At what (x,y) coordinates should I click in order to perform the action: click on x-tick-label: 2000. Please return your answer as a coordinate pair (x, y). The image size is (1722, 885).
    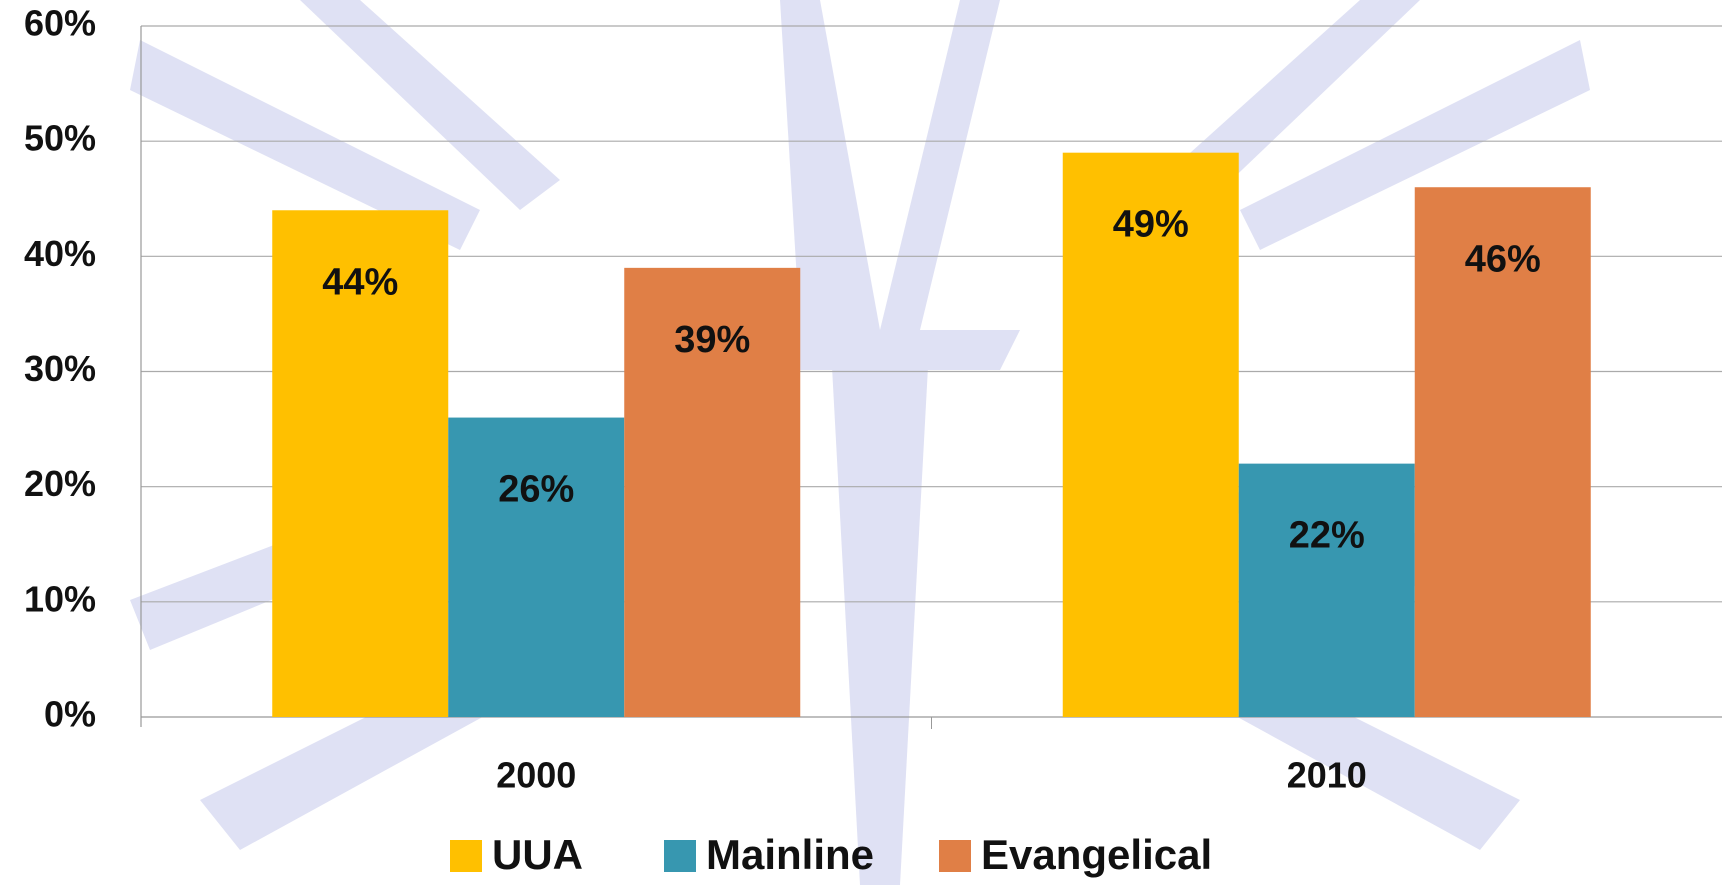
    Looking at the image, I should click on (536, 775).